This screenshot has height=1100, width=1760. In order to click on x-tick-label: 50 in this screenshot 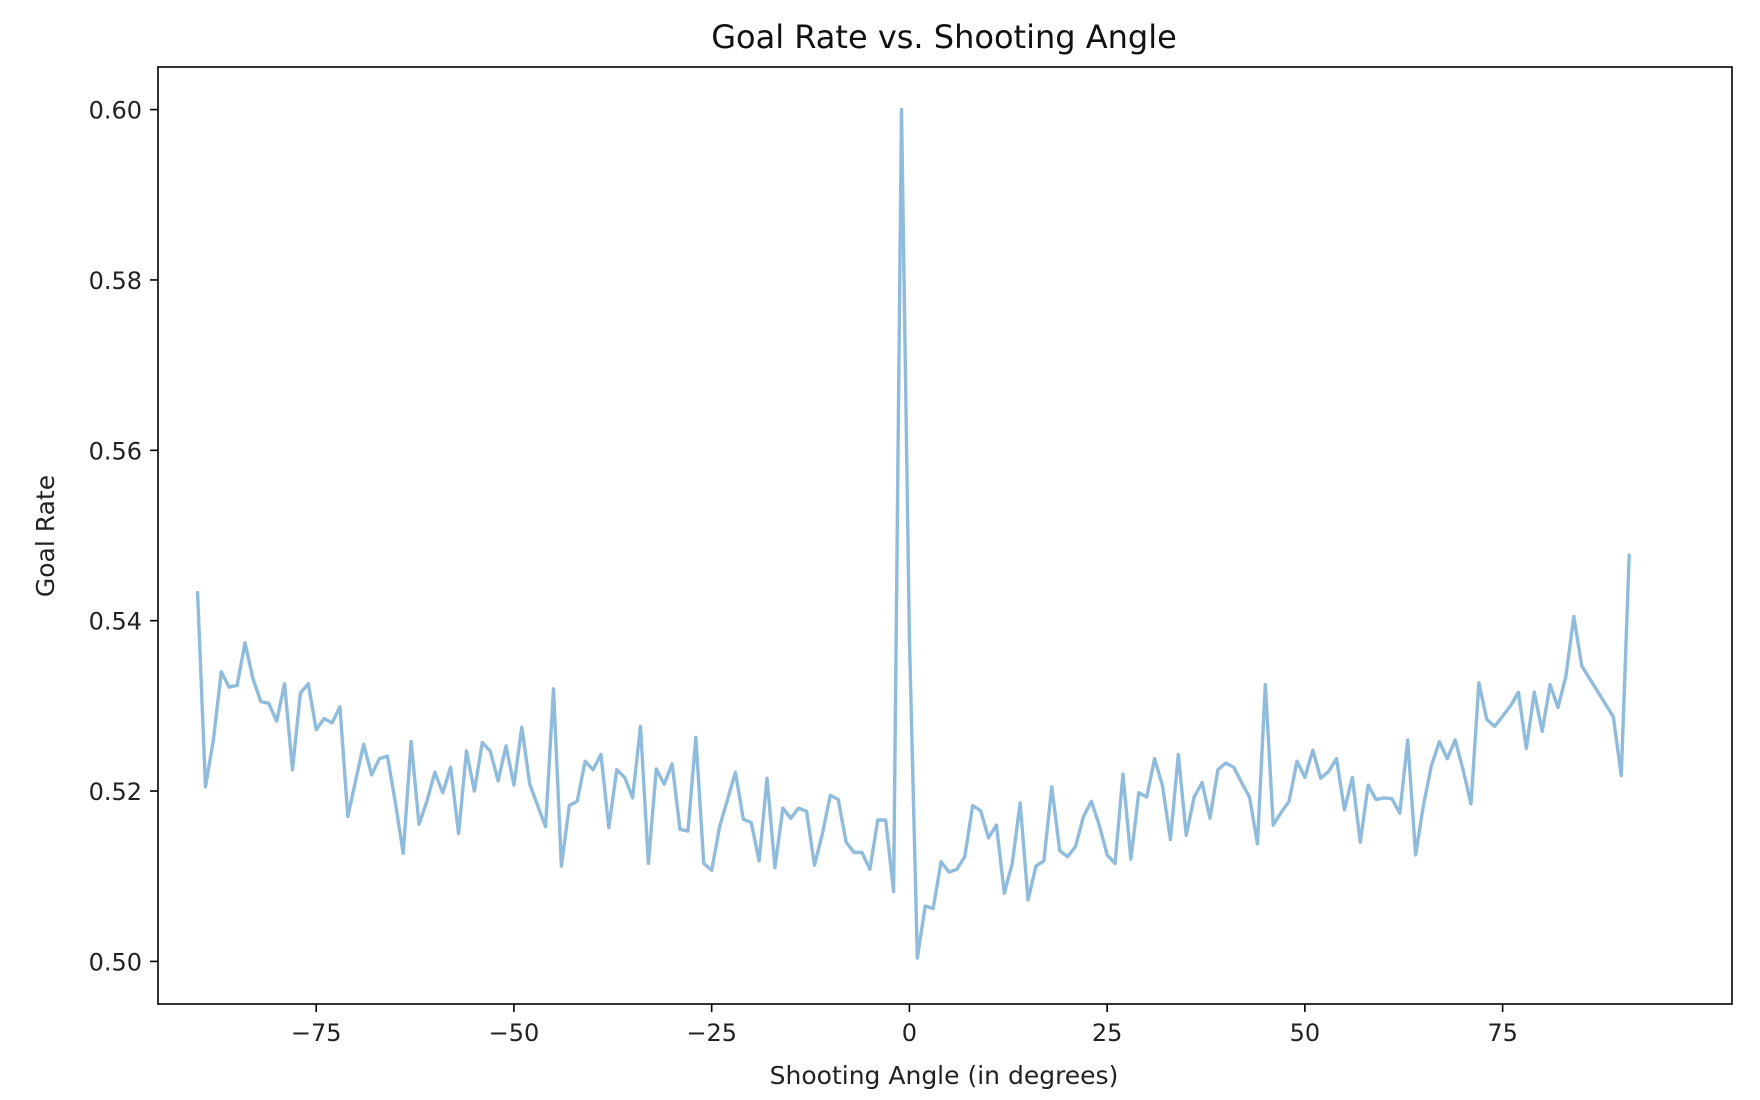, I will do `click(1305, 1033)`.